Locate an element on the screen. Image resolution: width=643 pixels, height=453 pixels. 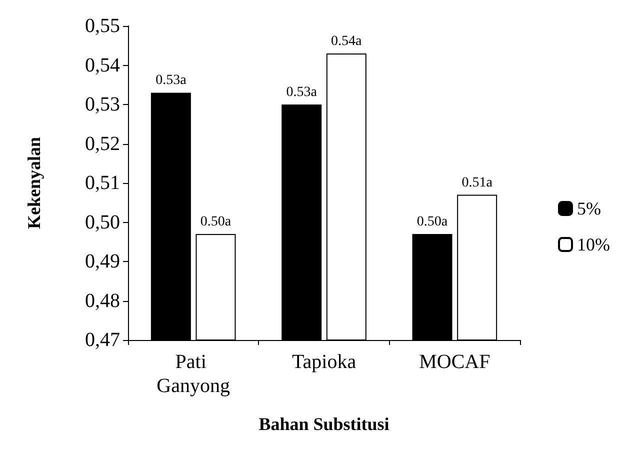
y-tick-label: 0,51 is located at coordinates (102, 183).